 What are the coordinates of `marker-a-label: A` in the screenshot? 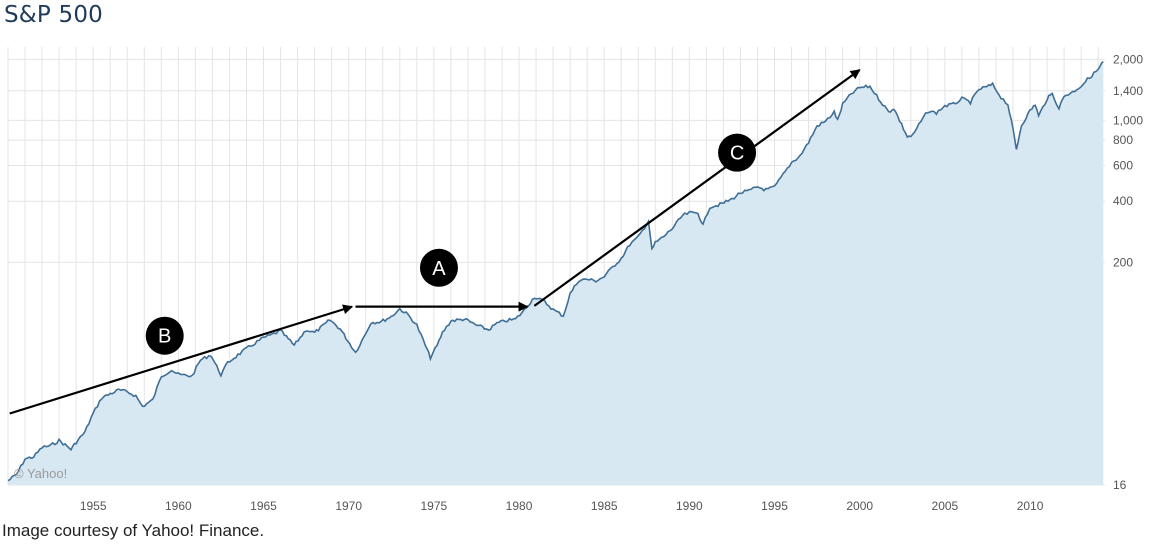 It's located at (439, 269).